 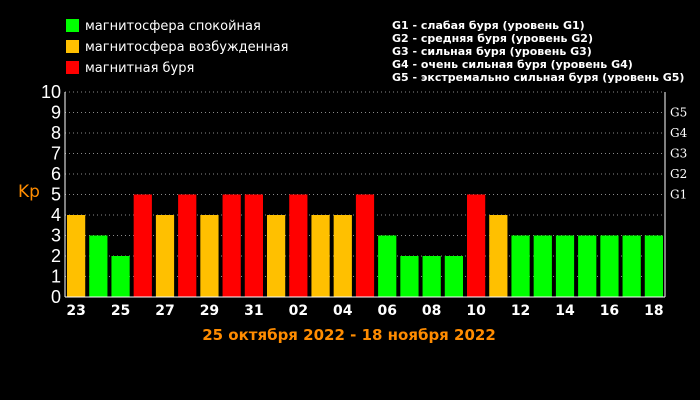 I want to click on x-tick-label: 23, so click(x=75, y=311).